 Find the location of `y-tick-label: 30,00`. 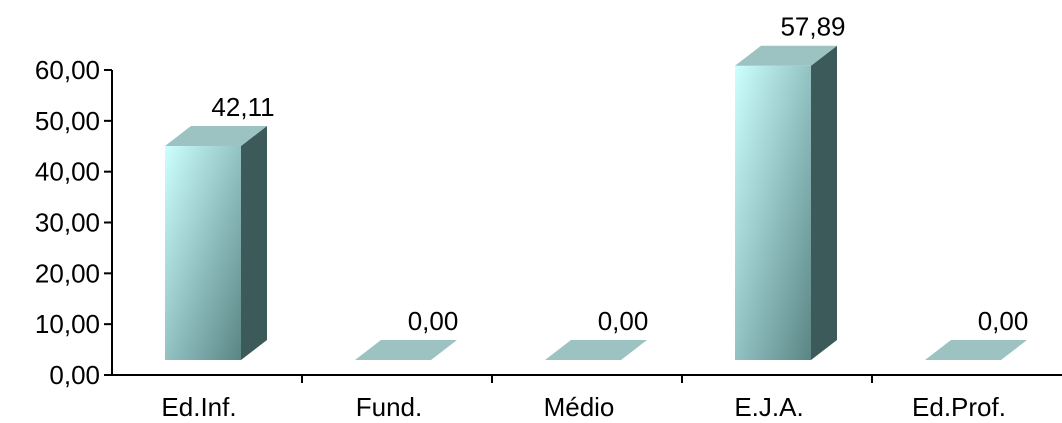

y-tick-label: 30,00 is located at coordinates (67, 223).